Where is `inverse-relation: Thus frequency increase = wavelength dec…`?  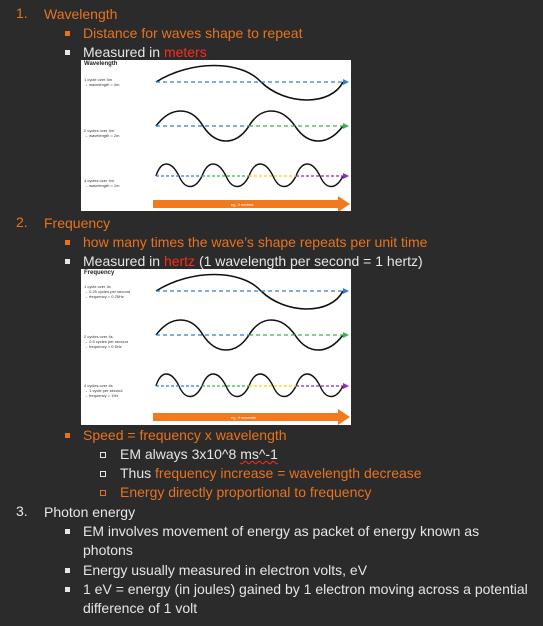 inverse-relation: Thus frequency increase = wavelength dec… is located at coordinates (271, 473).